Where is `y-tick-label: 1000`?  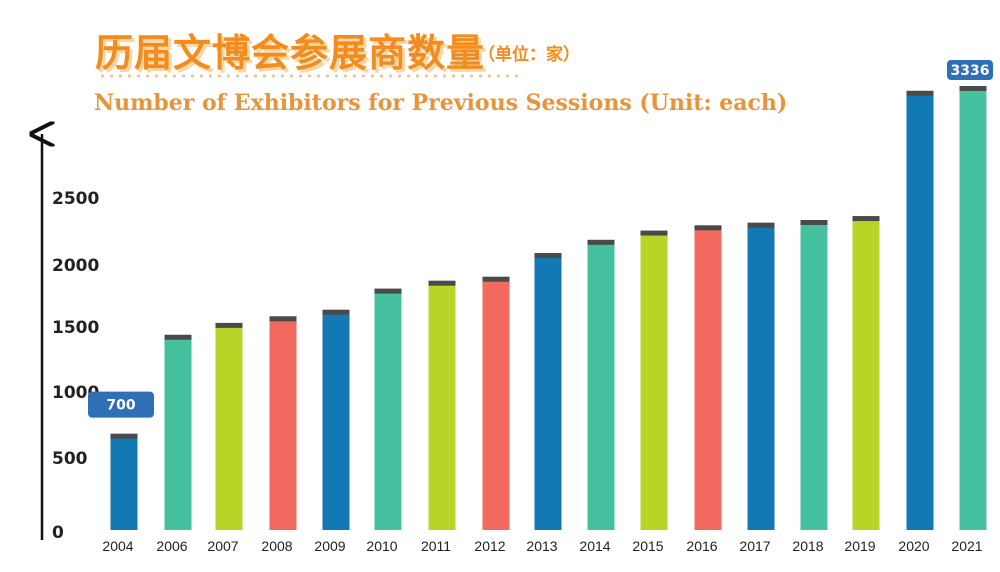
y-tick-label: 1000 is located at coordinates (75, 393).